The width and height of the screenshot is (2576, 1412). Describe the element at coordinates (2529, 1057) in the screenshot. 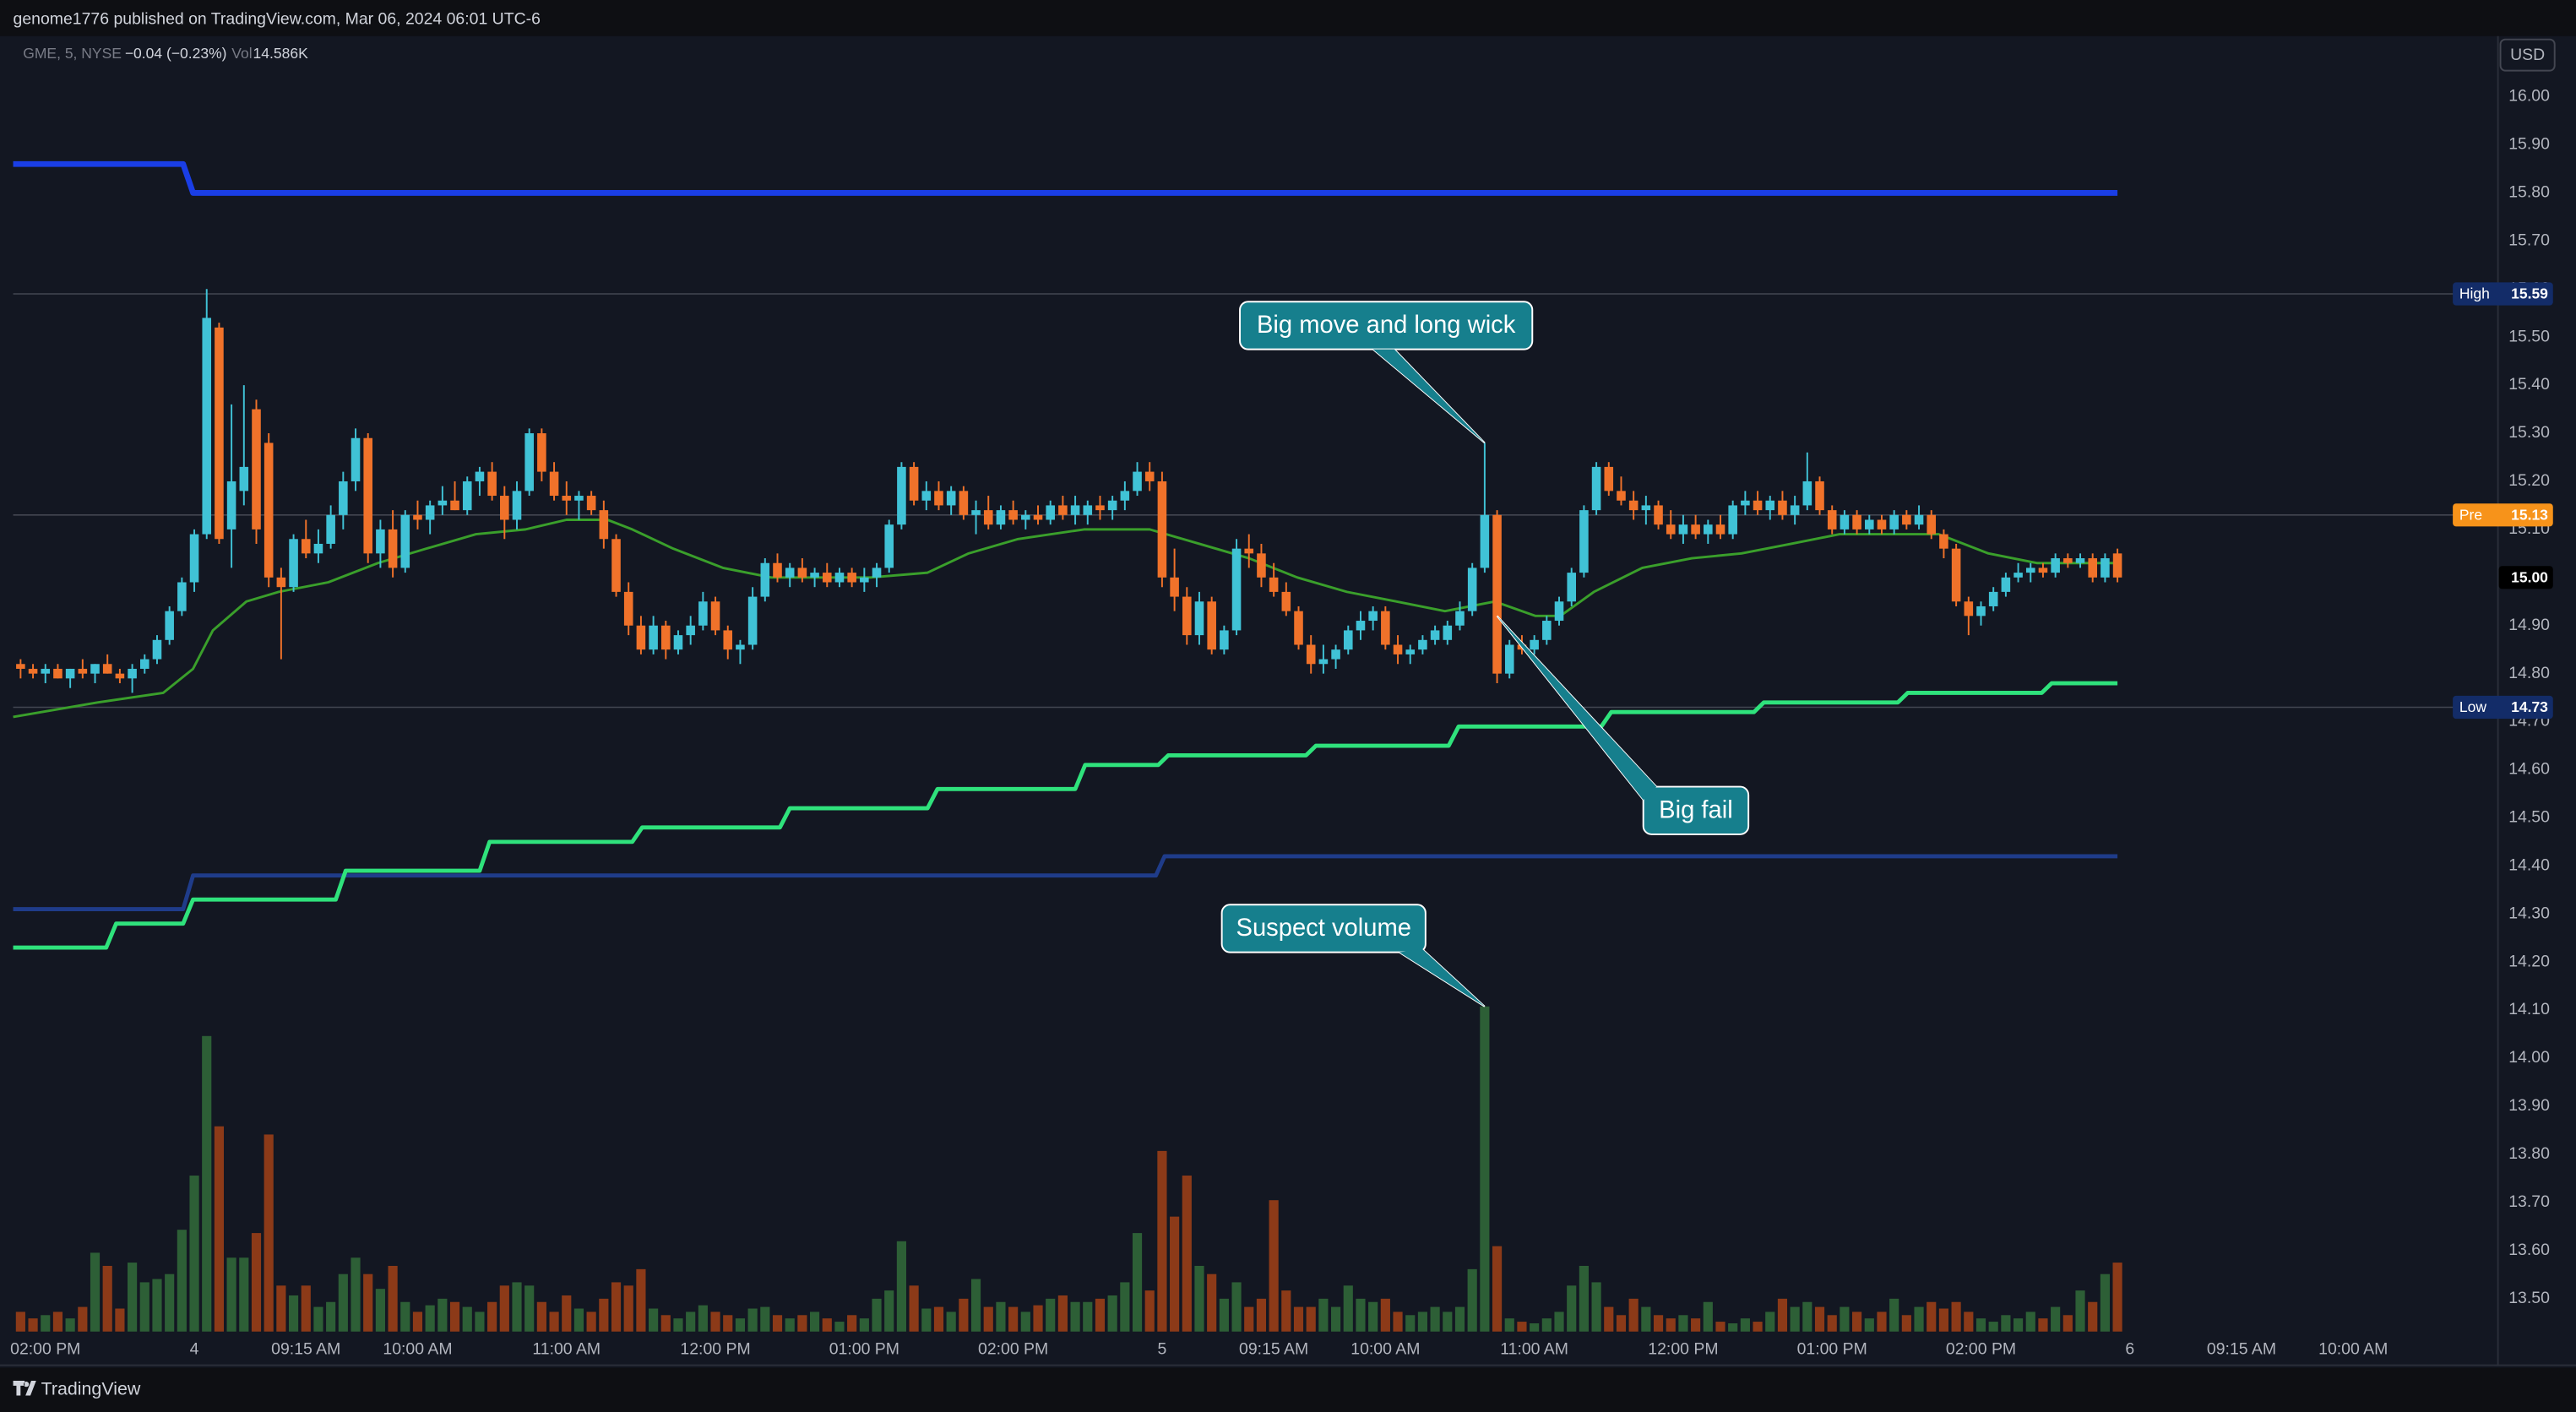

I see `y-tick-label: 14.00` at that location.